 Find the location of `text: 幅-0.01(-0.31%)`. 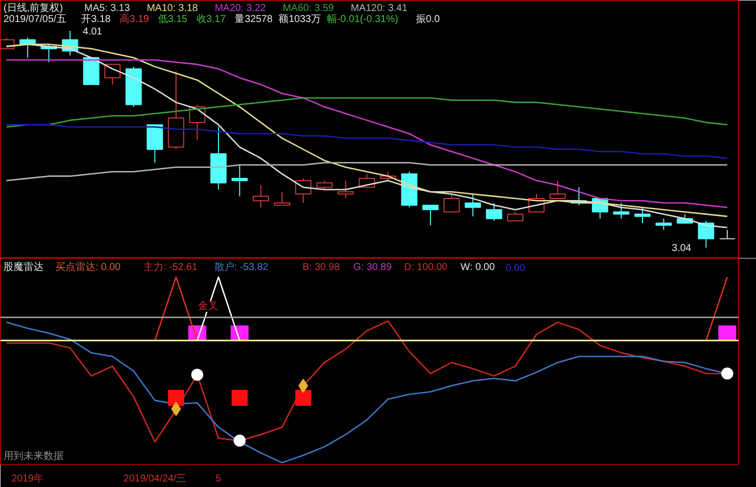

text: 幅-0.01(-0.31%) is located at coordinates (362, 19).